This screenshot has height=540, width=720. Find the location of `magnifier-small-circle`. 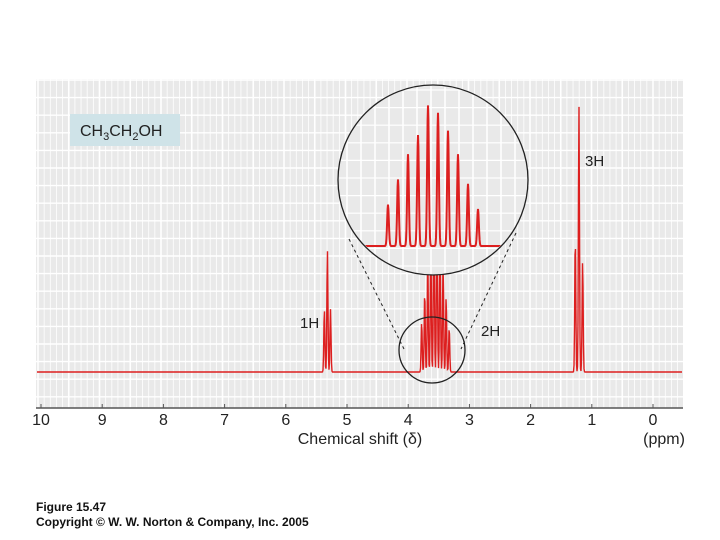

magnifier-small-circle is located at coordinates (432, 350).